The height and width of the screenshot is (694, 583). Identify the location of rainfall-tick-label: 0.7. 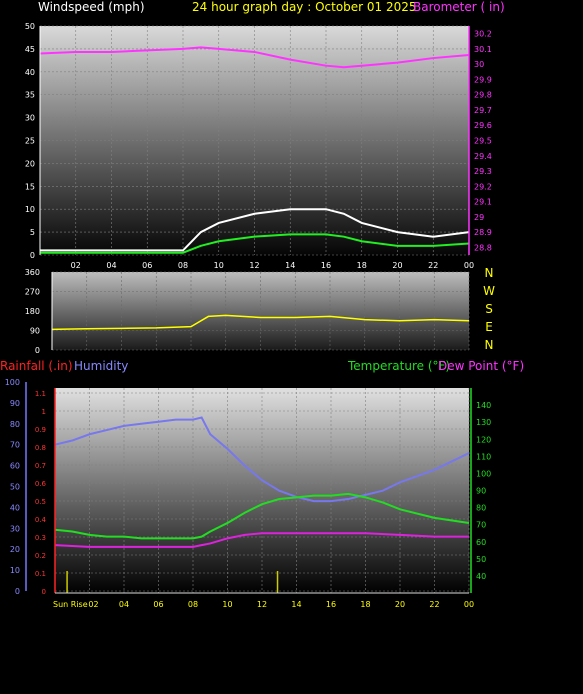
(40, 466).